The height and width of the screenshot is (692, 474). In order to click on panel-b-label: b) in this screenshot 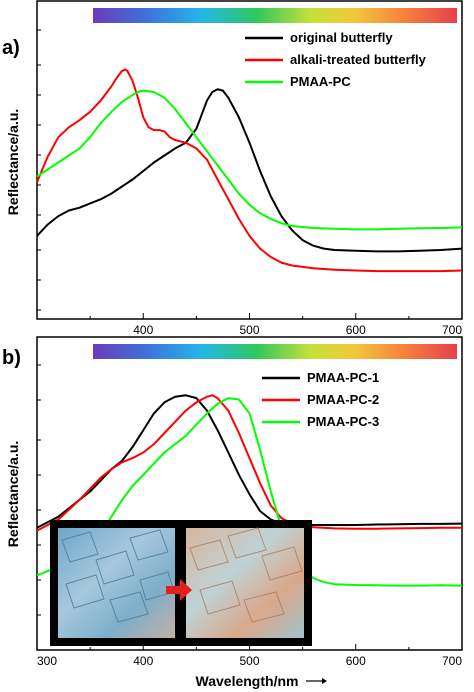, I will do `click(11, 358)`.